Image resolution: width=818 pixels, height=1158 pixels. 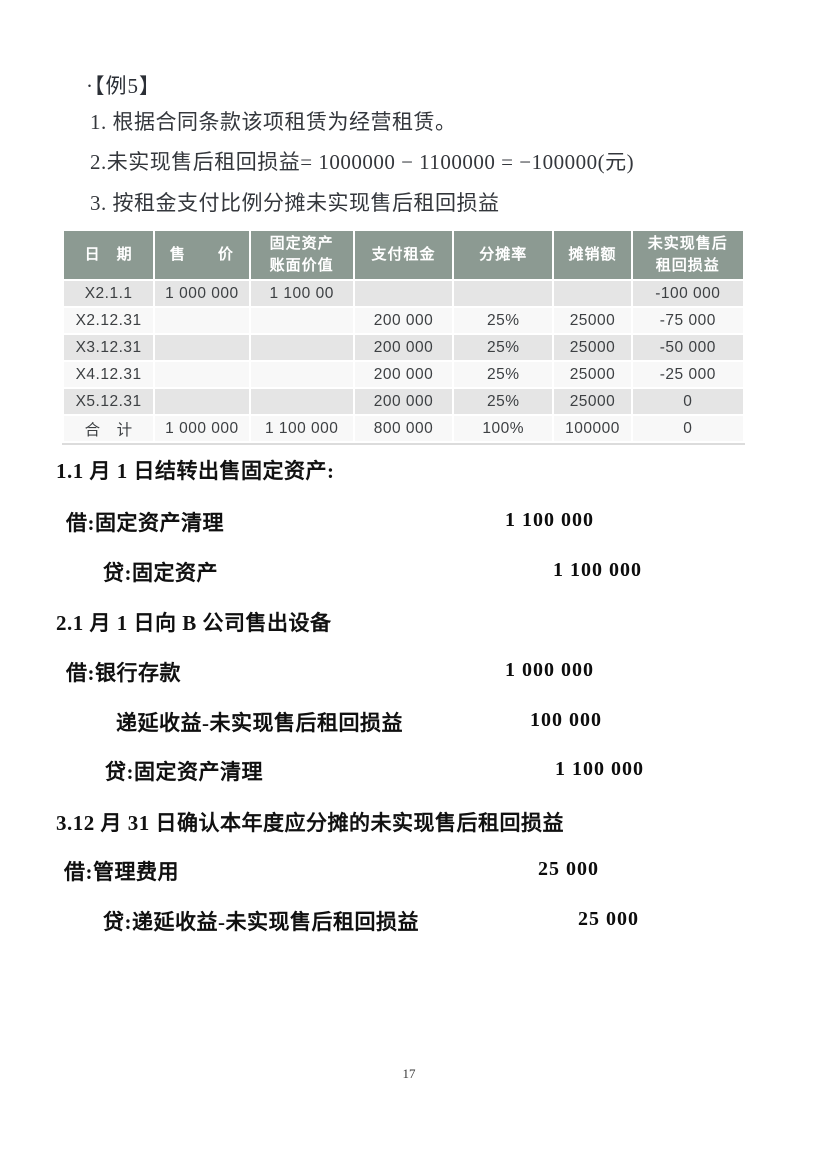 What do you see at coordinates (608, 919) in the screenshot?
I see `entry-3-credit-amount: 25 000` at bounding box center [608, 919].